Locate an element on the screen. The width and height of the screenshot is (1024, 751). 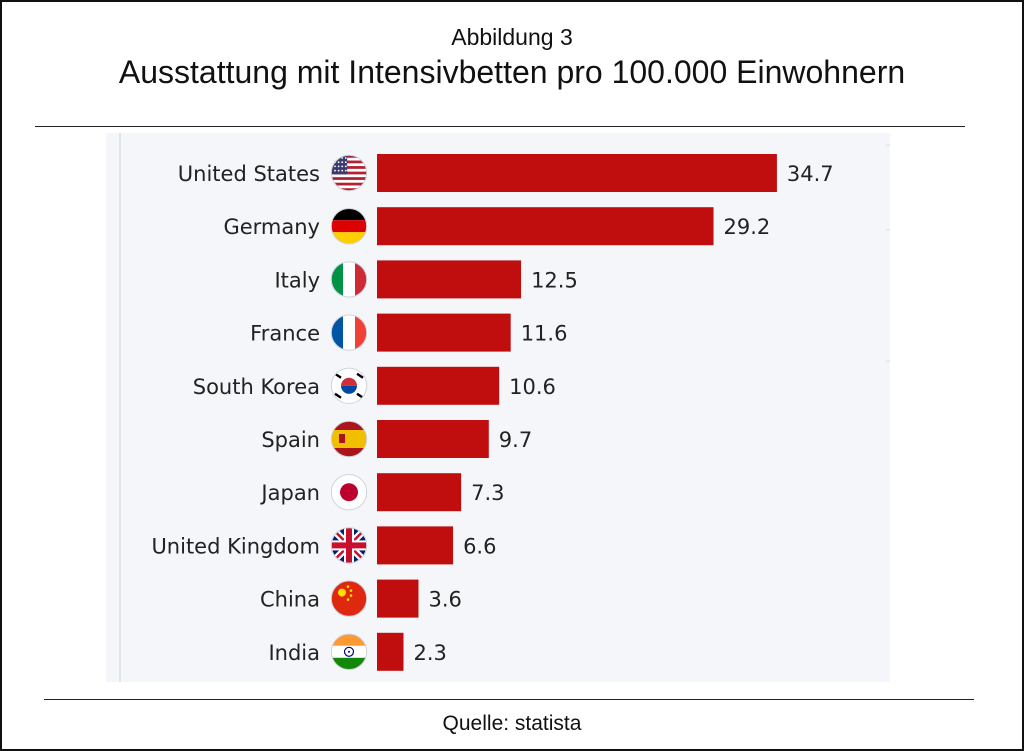
category-label: United States is located at coordinates (249, 174).